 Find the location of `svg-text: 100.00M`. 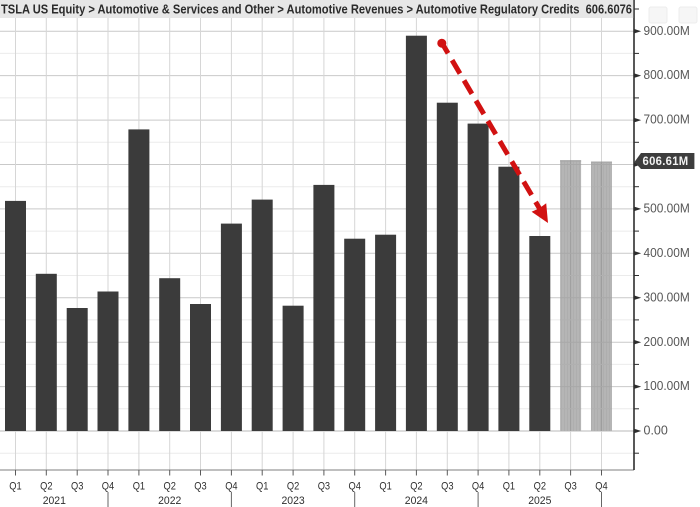

svg-text: 100.00M is located at coordinates (667, 386).